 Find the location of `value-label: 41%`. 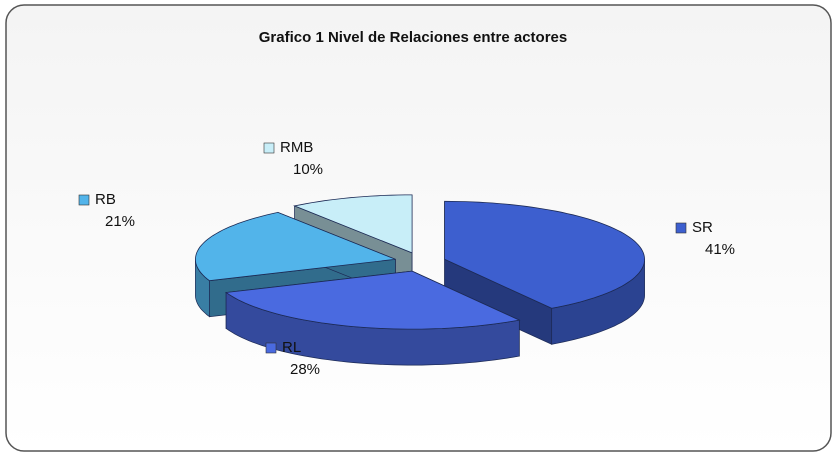

value-label: 41% is located at coordinates (720, 249).